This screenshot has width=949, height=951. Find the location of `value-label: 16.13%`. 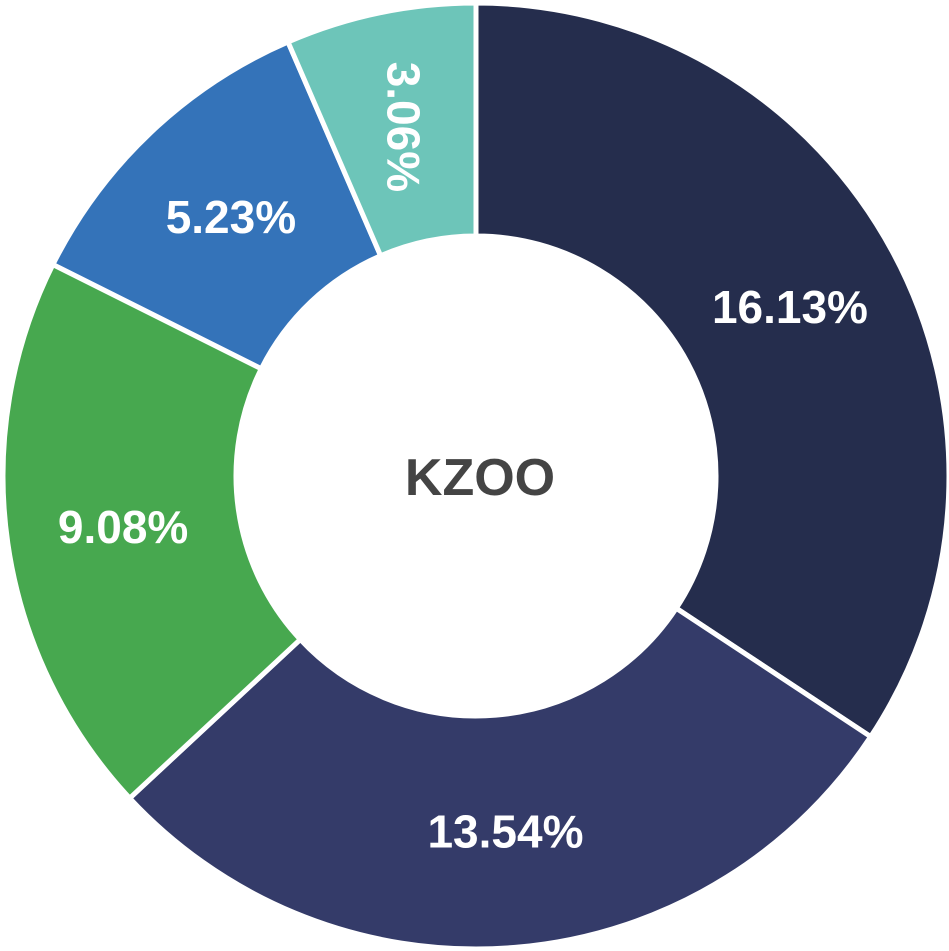

value-label: 16.13% is located at coordinates (790, 307).